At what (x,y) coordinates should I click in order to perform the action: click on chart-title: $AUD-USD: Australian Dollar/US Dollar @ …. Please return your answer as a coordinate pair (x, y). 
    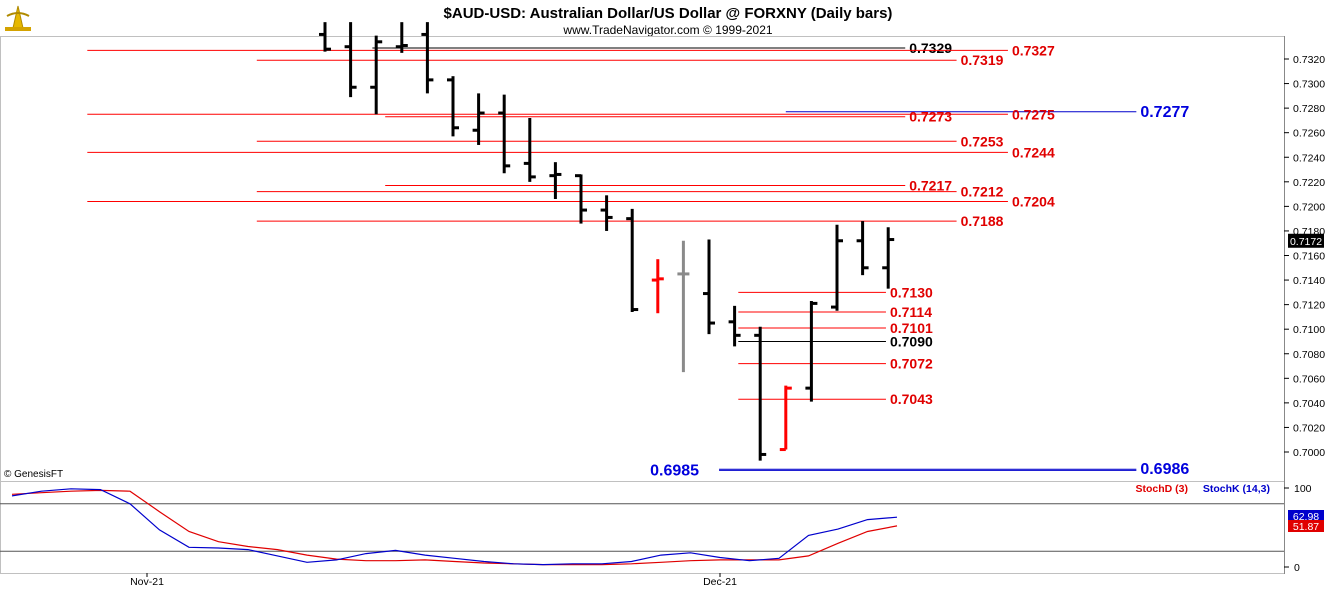
    Looking at the image, I should click on (668, 13).